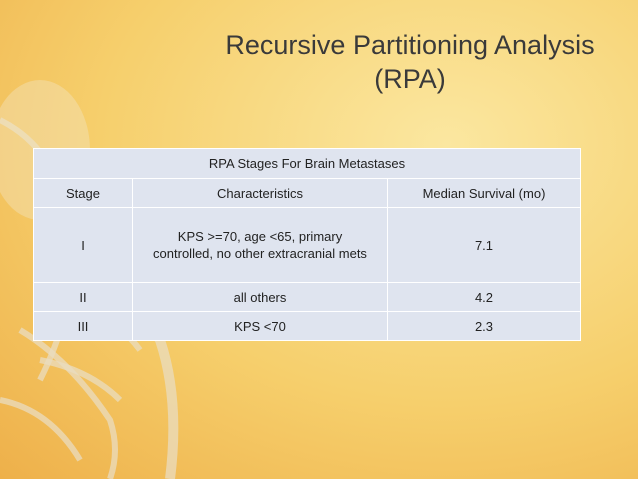  I want to click on cell: III, so click(83, 326).